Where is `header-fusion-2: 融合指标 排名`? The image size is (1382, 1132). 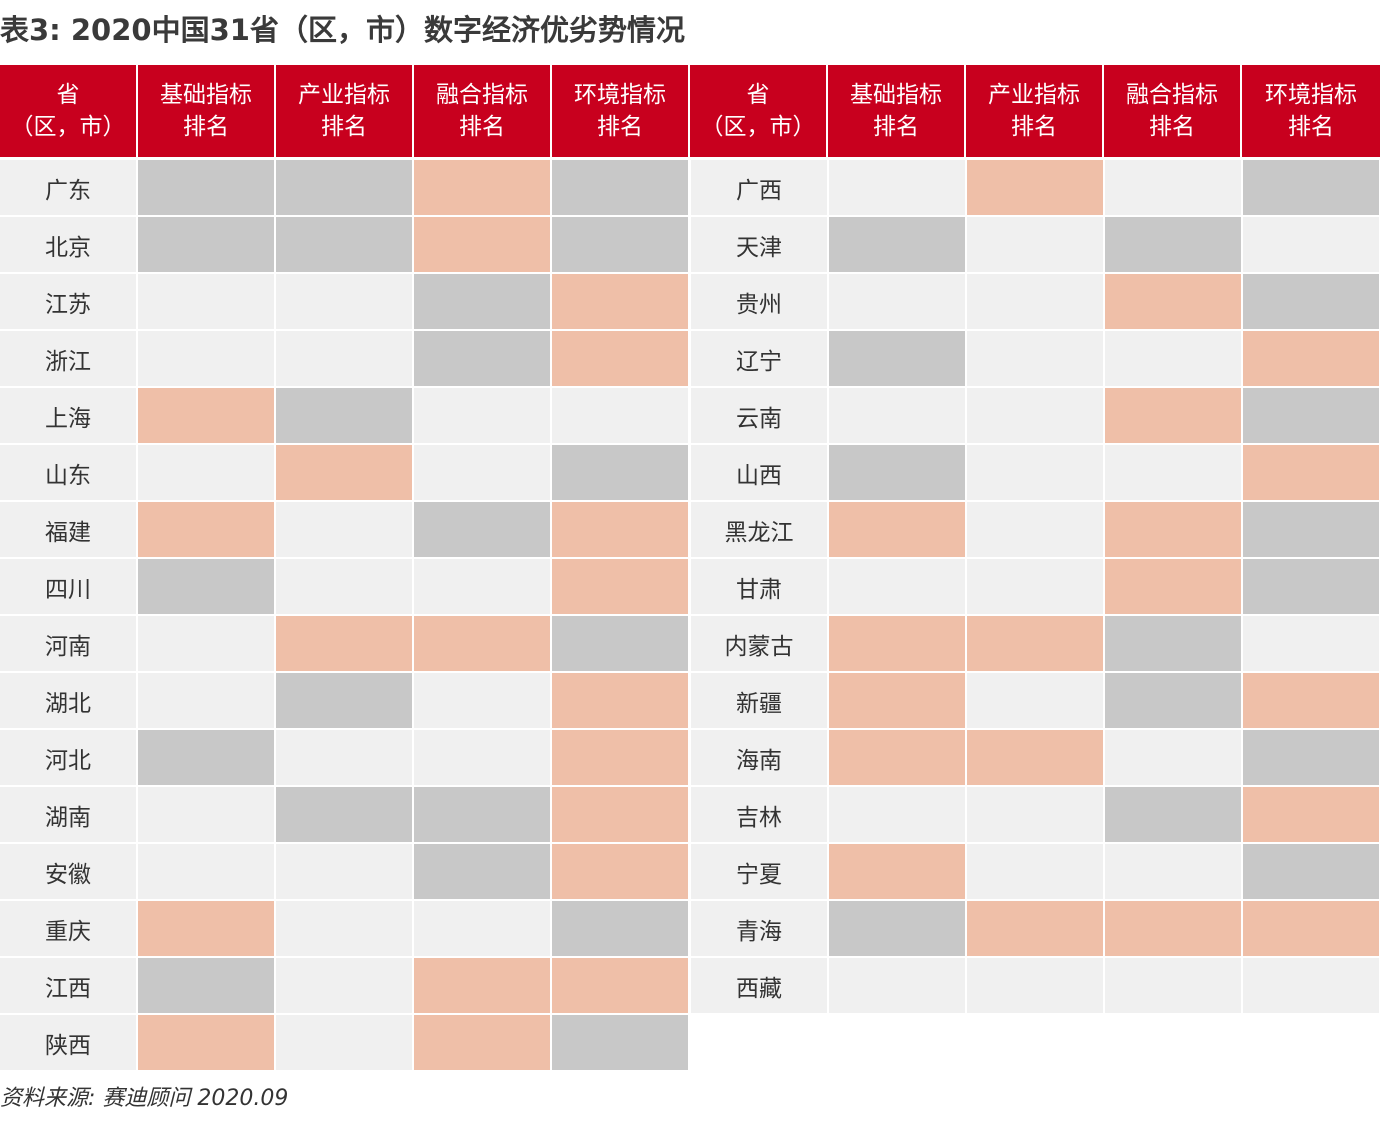 header-fusion-2: 融合指标 排名 is located at coordinates (1173, 111).